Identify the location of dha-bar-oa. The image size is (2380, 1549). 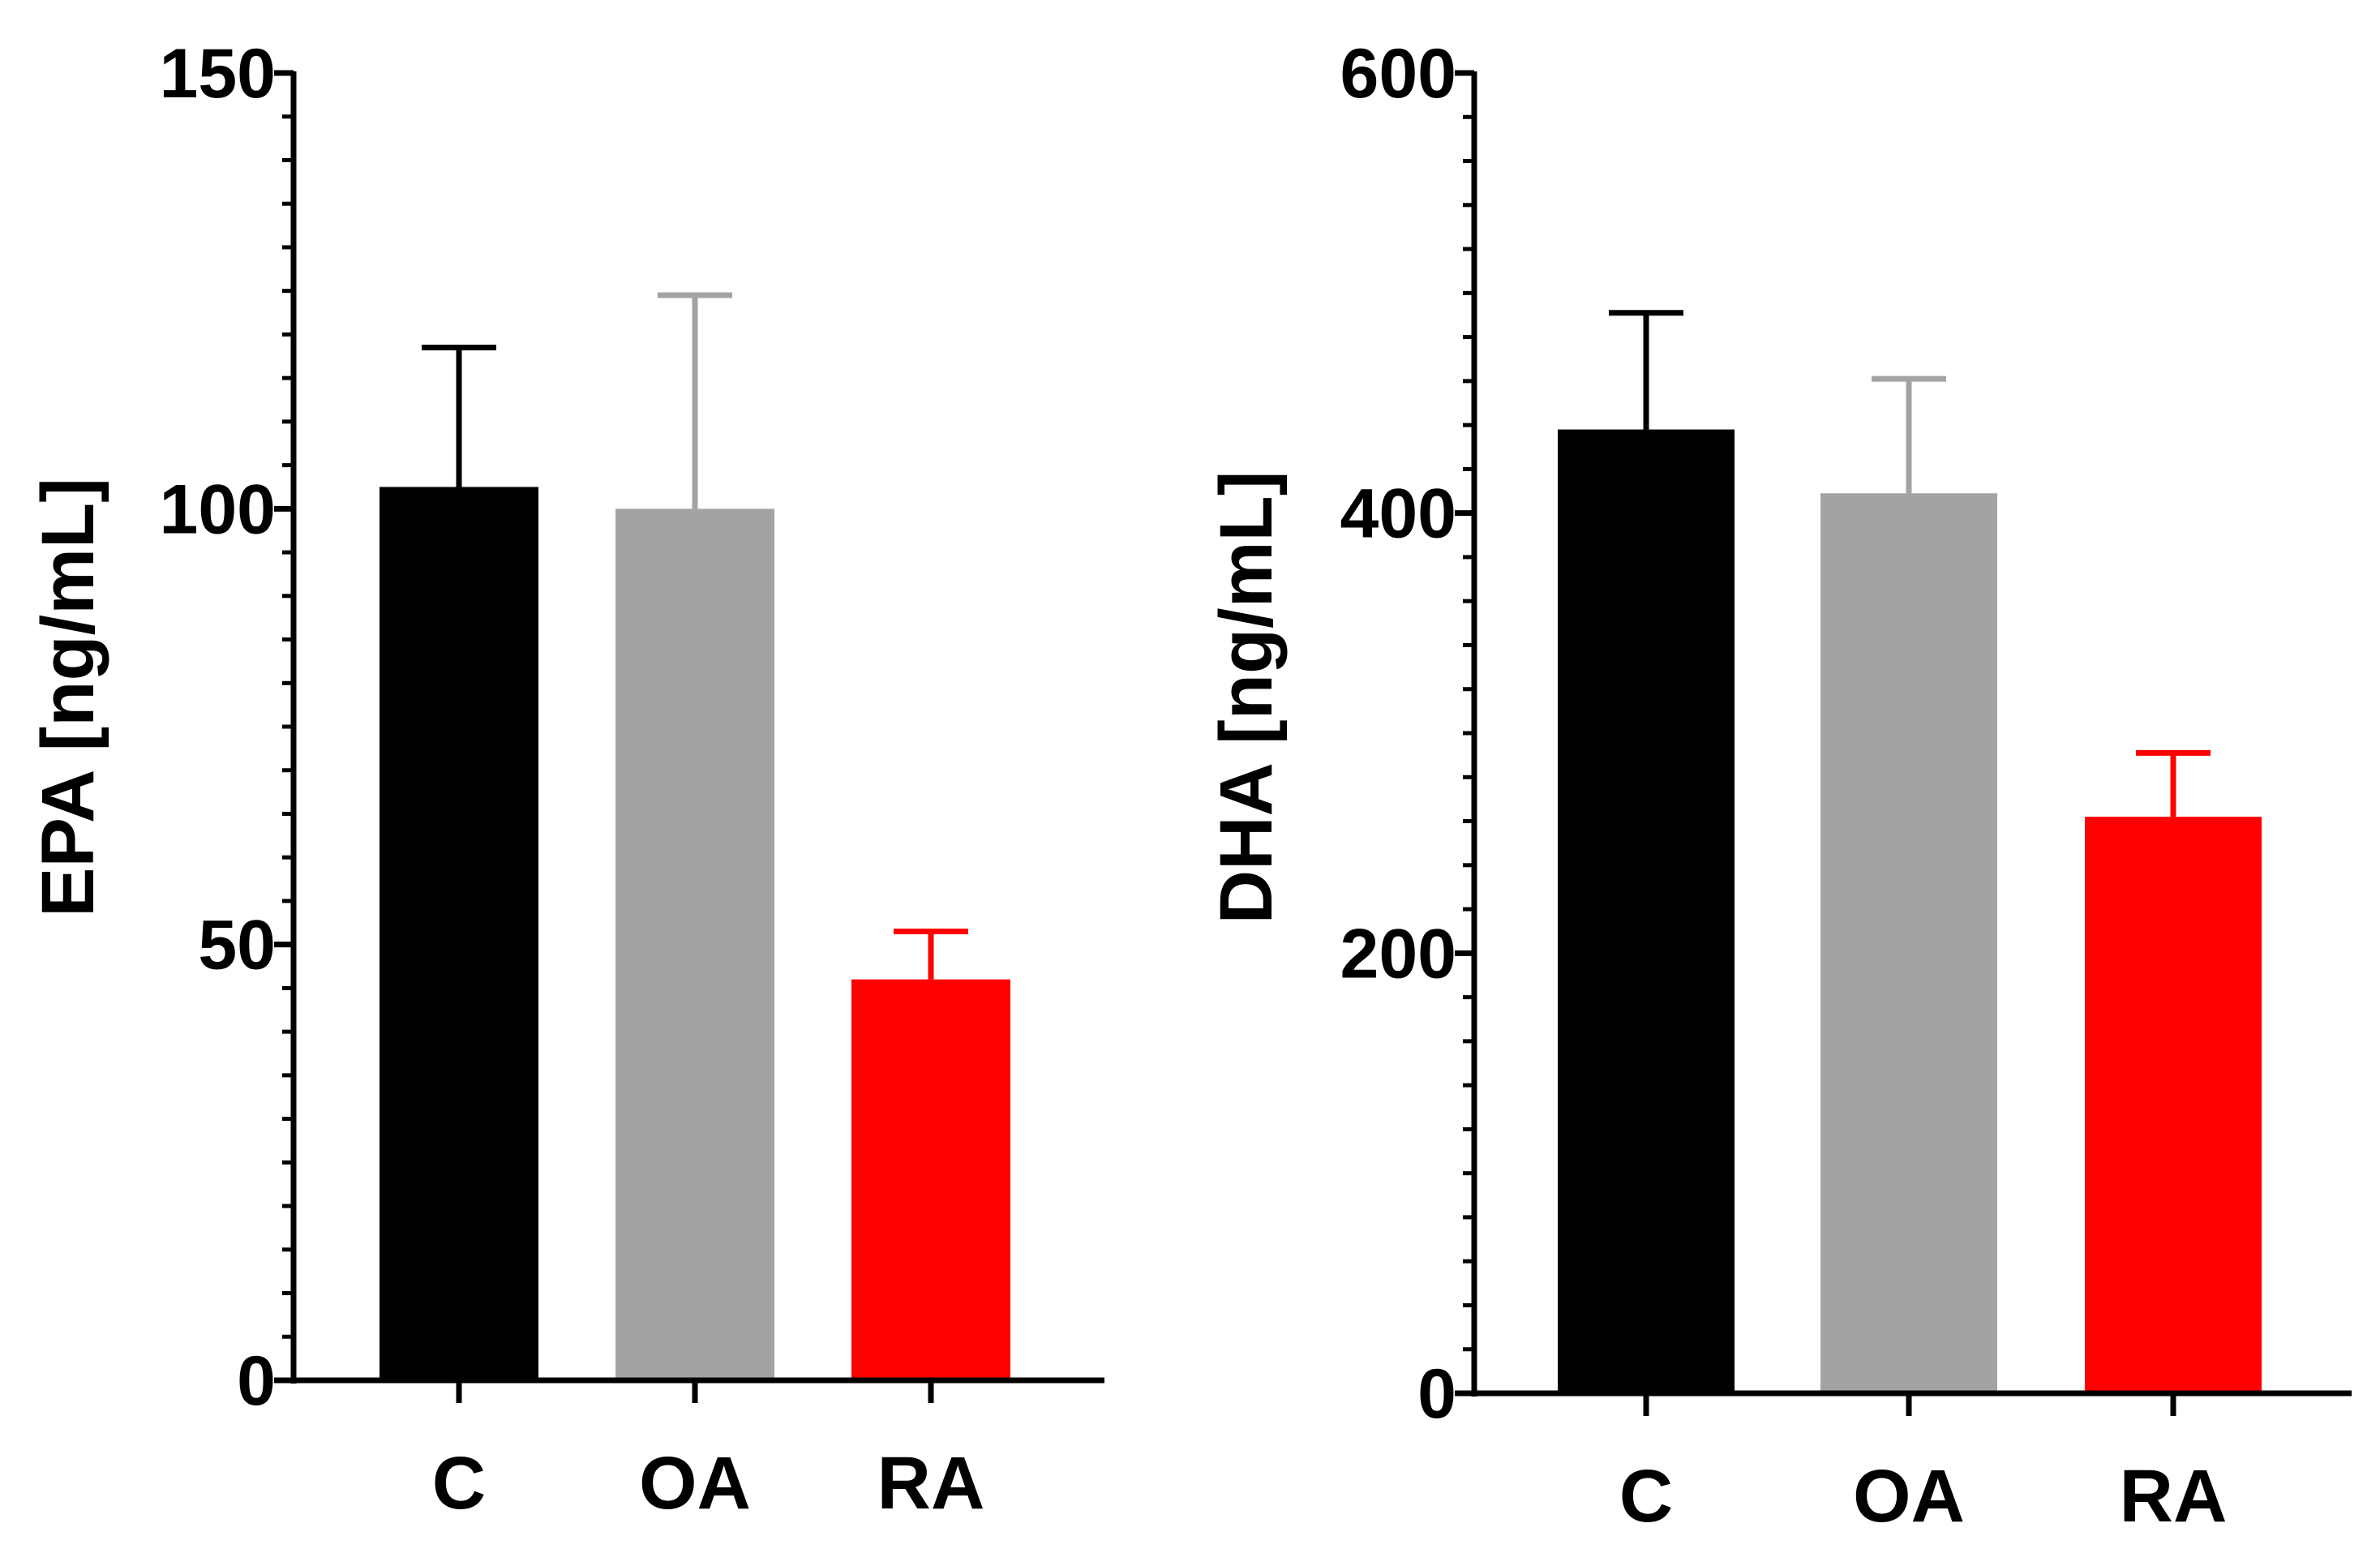
(1908, 944).